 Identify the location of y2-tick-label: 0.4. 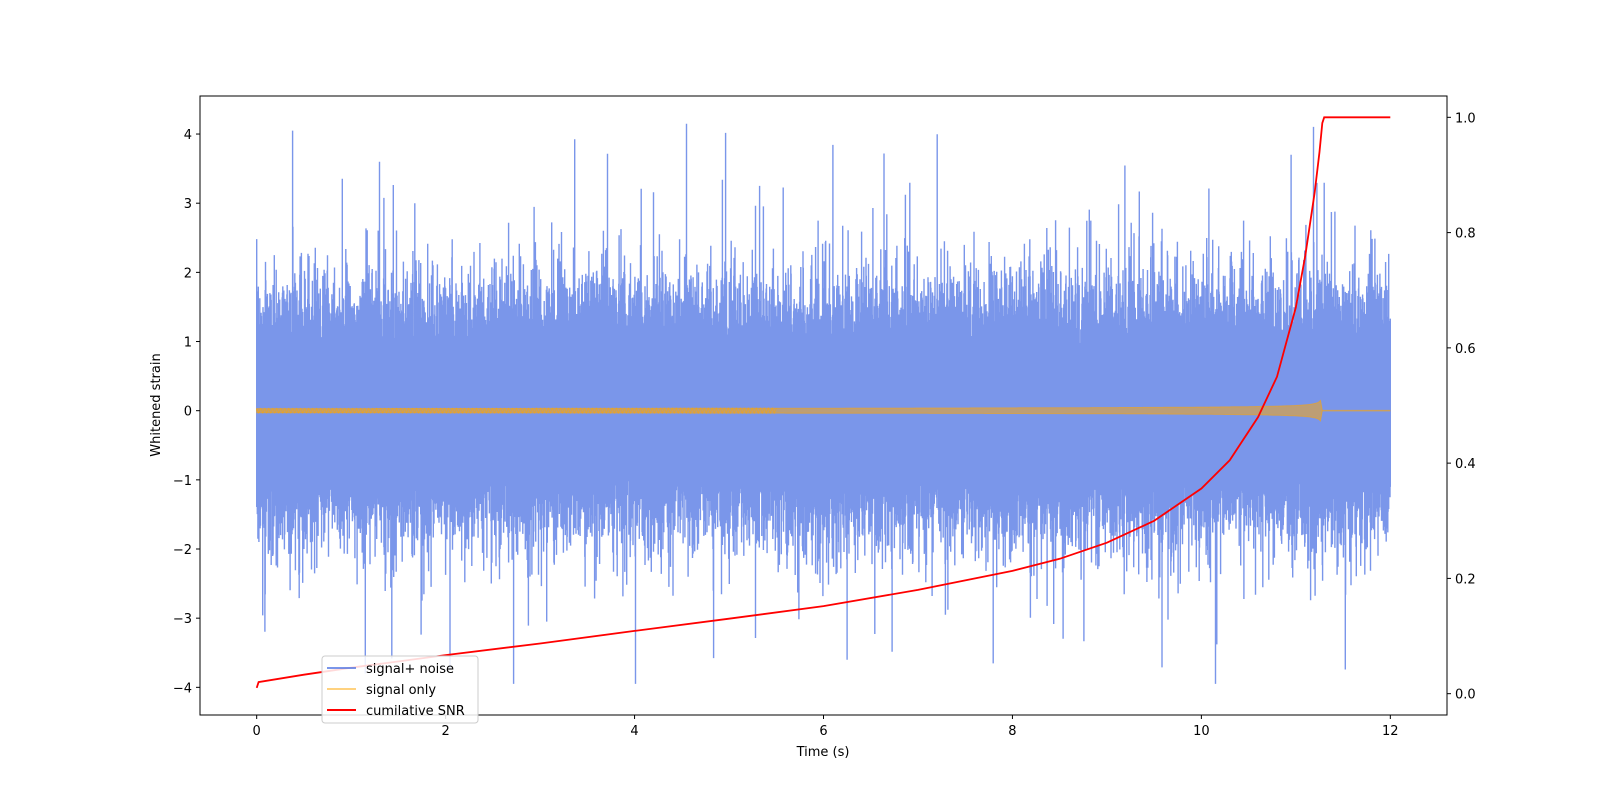
(1465, 464).